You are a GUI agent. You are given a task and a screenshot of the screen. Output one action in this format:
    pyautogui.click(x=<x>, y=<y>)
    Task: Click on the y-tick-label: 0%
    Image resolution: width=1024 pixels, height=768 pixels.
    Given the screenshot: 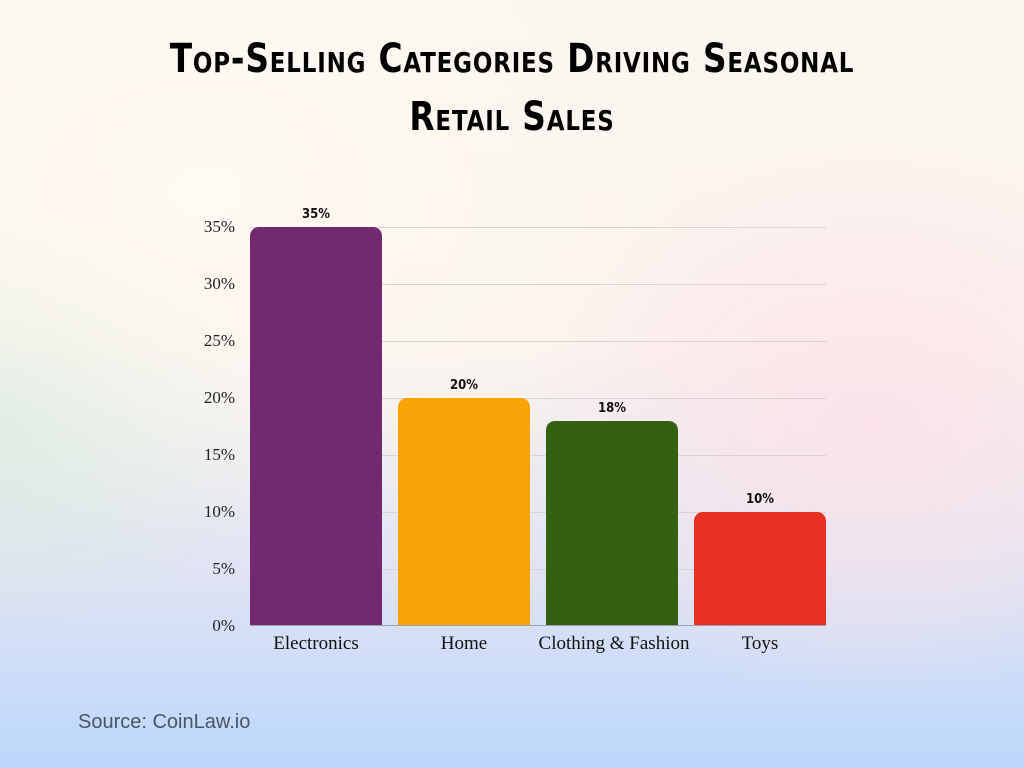 What is the action you would take?
    pyautogui.click(x=223, y=625)
    